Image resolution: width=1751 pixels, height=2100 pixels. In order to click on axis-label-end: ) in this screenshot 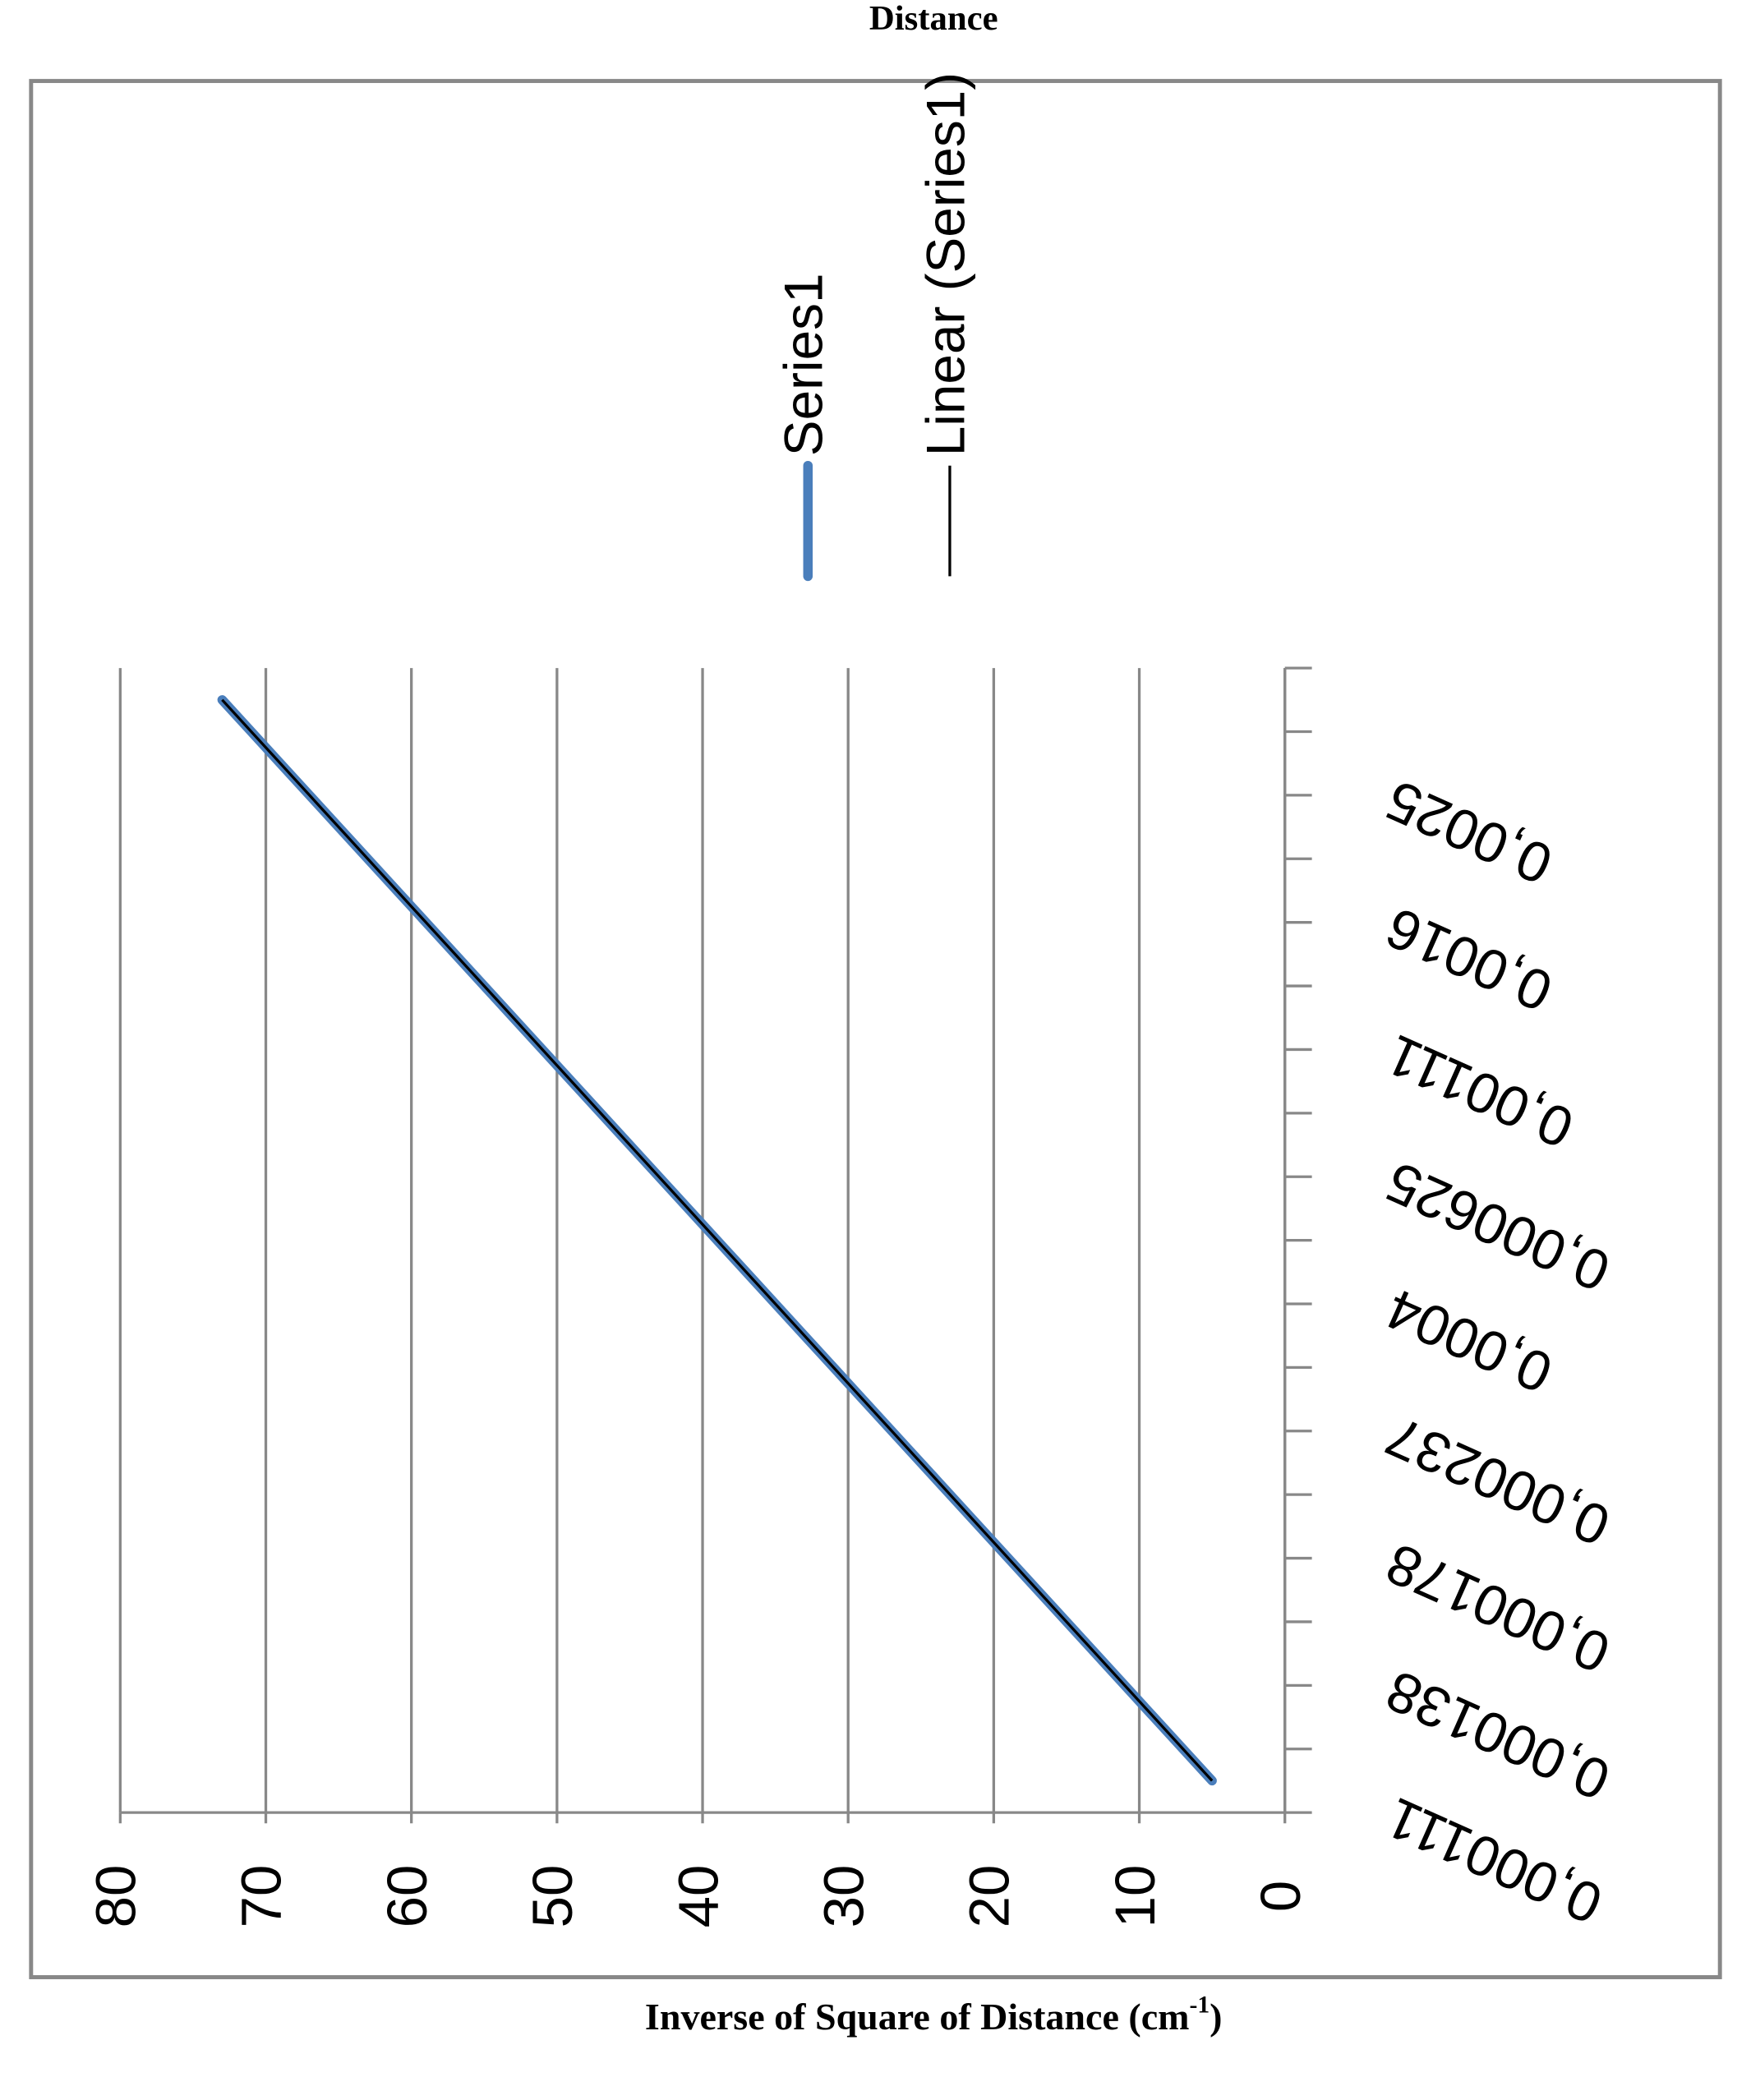, I will do `click(1216, 2017)`.